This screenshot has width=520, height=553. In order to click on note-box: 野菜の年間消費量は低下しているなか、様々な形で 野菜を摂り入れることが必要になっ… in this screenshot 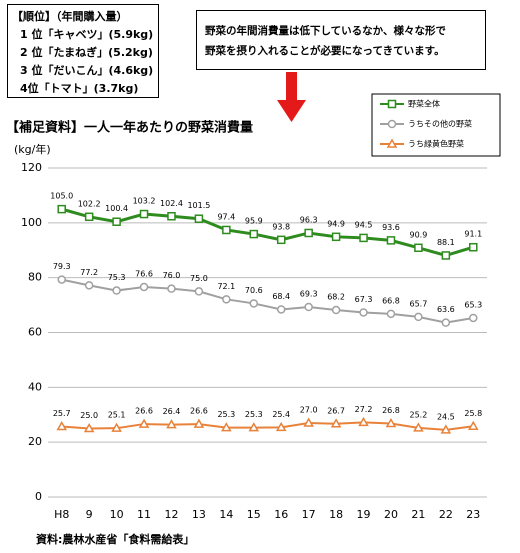, I will do `click(341, 40)`.